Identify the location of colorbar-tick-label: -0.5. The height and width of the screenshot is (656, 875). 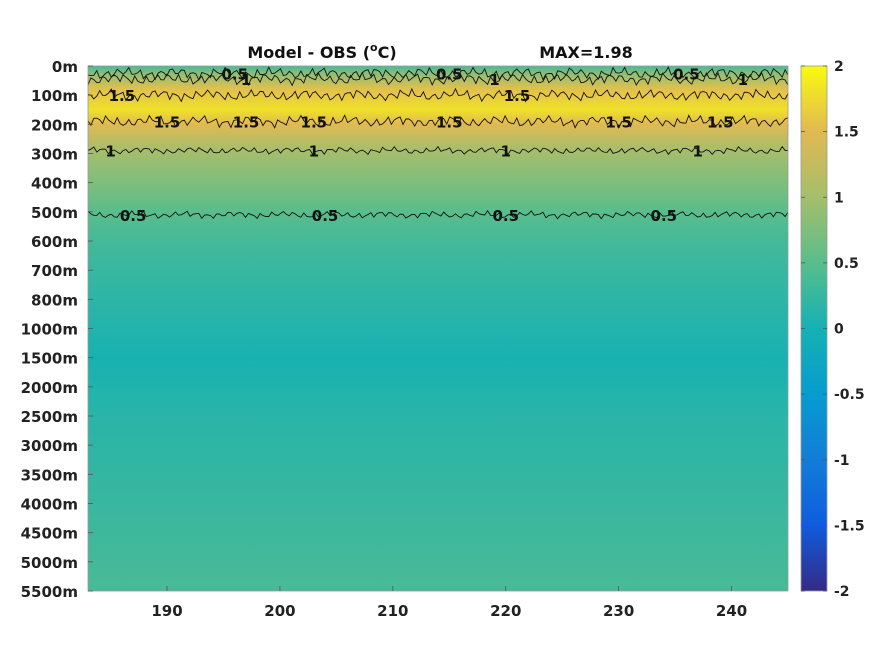
(849, 395).